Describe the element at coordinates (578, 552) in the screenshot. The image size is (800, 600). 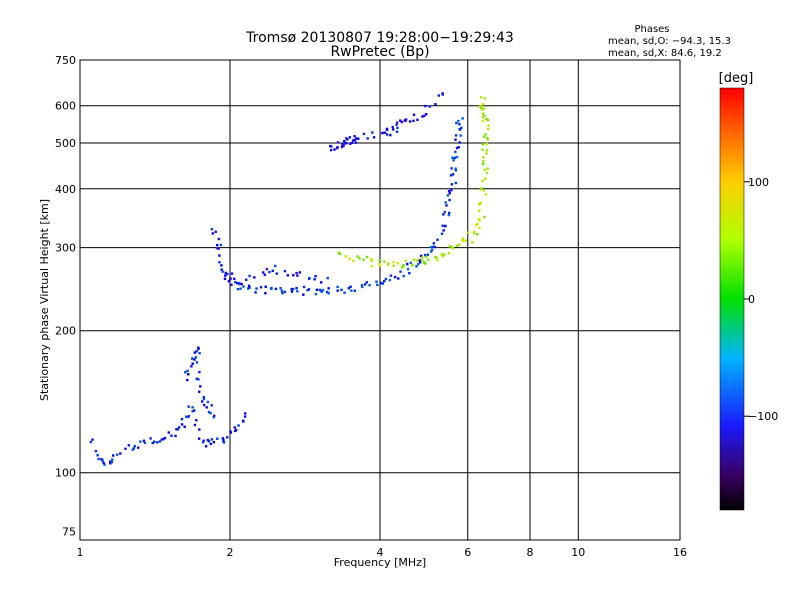
I see `x-tick-label: 10` at that location.